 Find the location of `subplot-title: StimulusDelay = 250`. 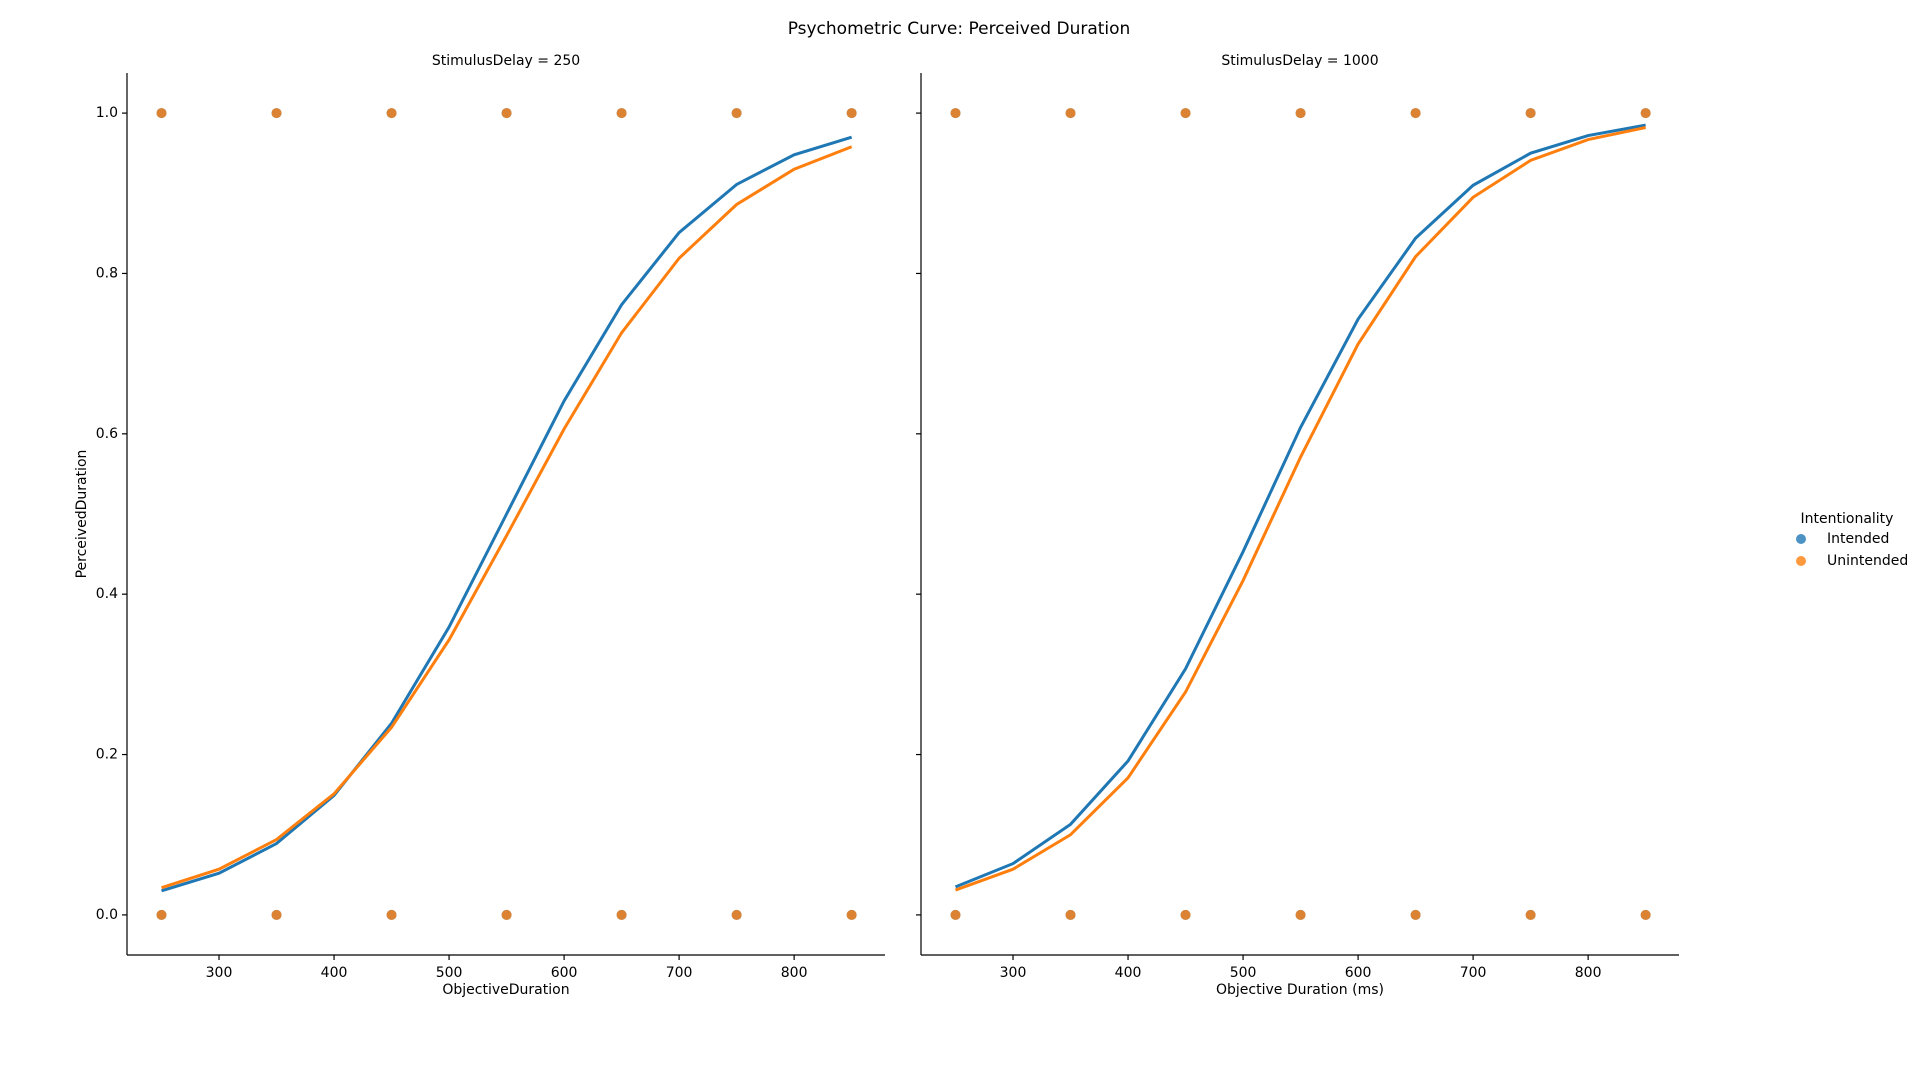

subplot-title: StimulusDelay = 250 is located at coordinates (506, 61).